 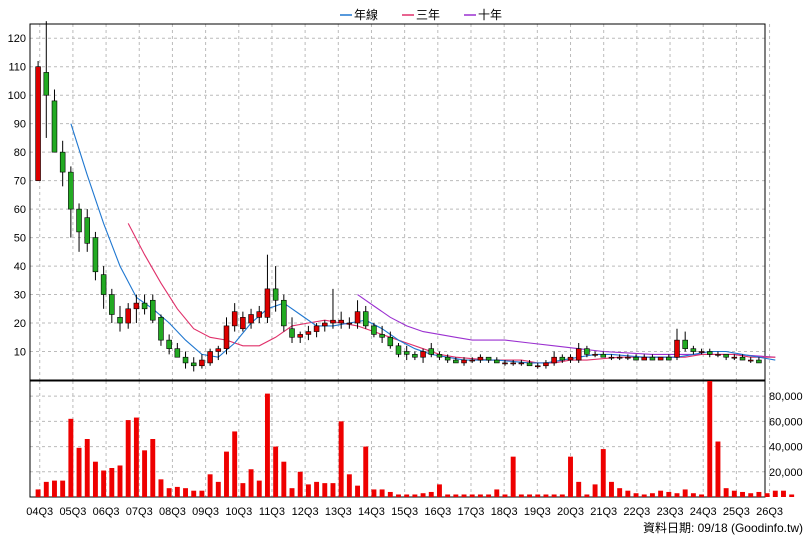 What do you see at coordinates (20, 324) in the screenshot?
I see `price-ytick-label: 20` at bounding box center [20, 324].